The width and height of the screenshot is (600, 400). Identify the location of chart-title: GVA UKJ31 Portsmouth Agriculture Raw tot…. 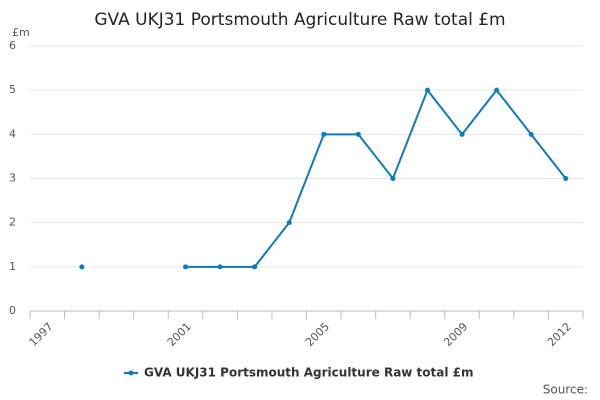
(299, 20).